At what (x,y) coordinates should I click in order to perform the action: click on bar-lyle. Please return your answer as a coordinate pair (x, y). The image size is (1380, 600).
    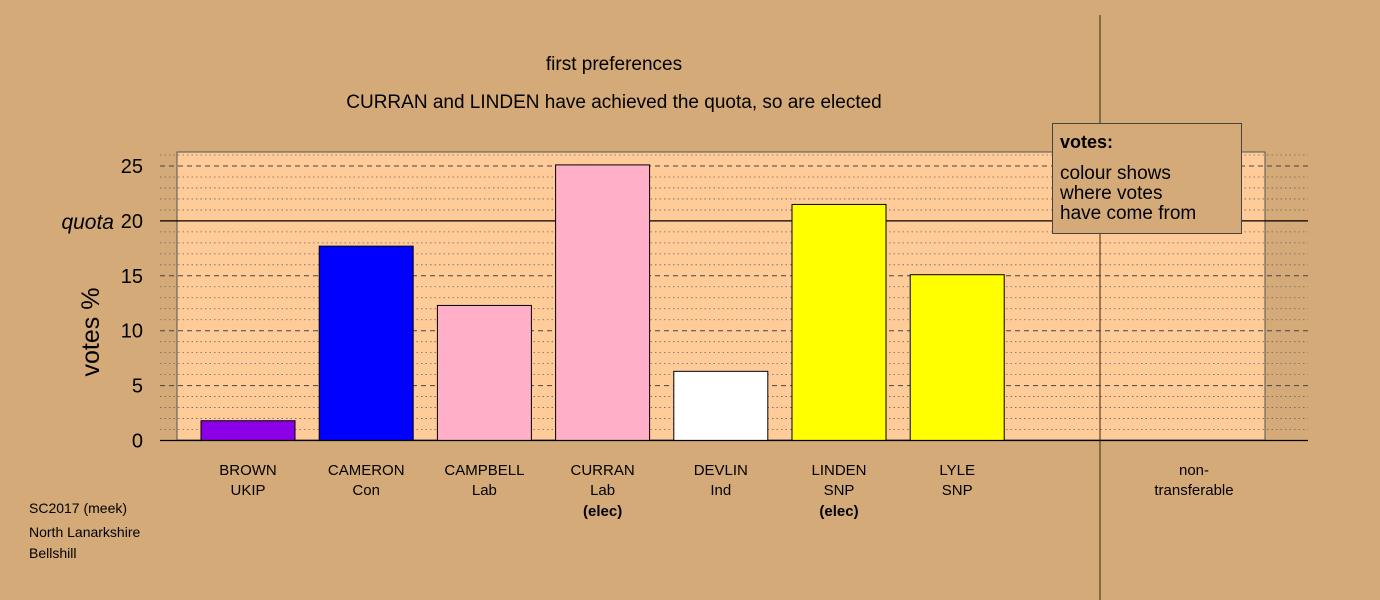
    Looking at the image, I should click on (957, 357).